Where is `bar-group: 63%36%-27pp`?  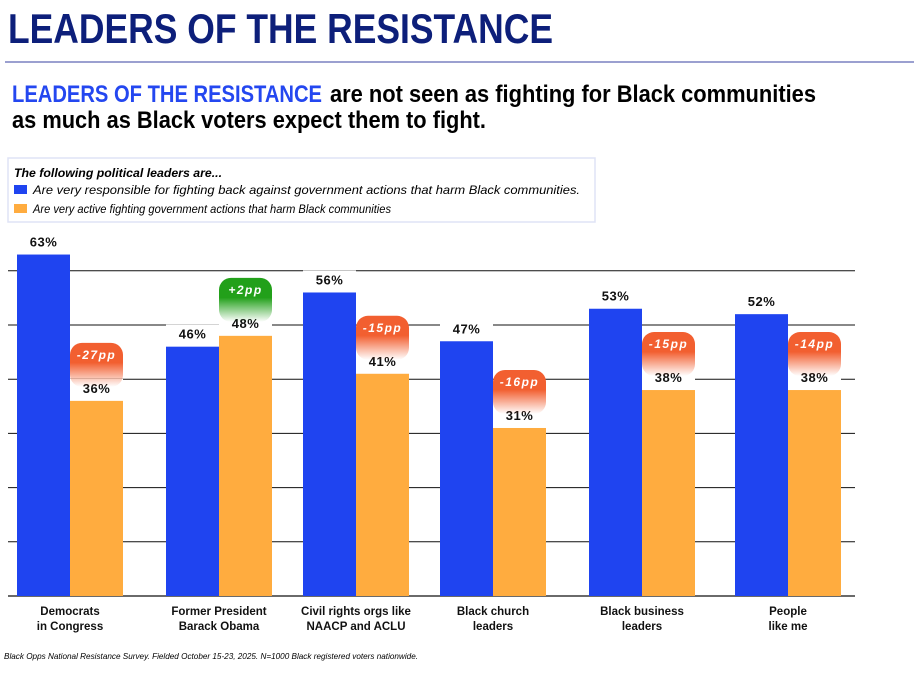
bar-group: 63%36%-27pp is located at coordinates (70, 414).